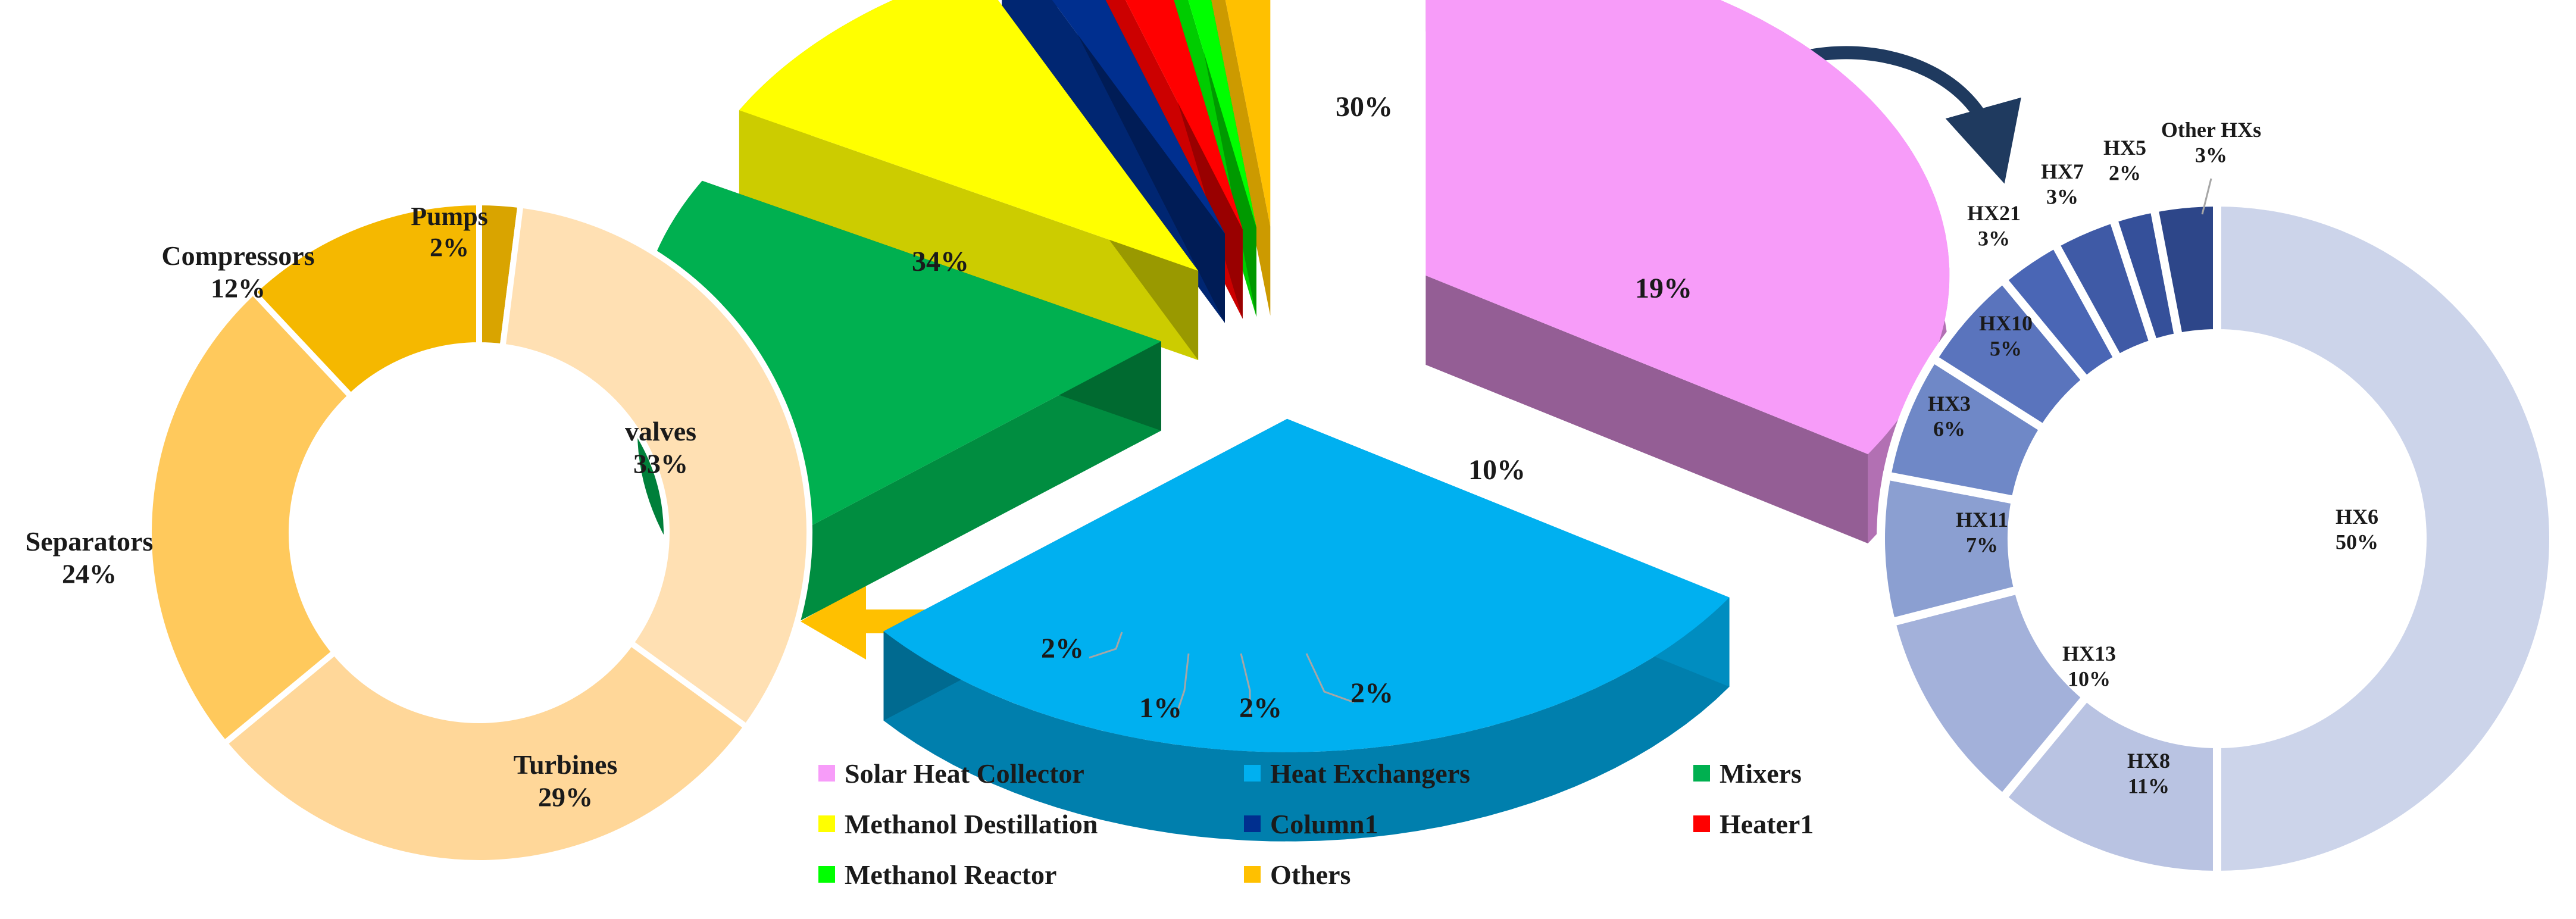 The height and width of the screenshot is (919, 2576). Describe the element at coordinates (89, 573) in the screenshot. I see `donut-value-separators: 24%` at that location.